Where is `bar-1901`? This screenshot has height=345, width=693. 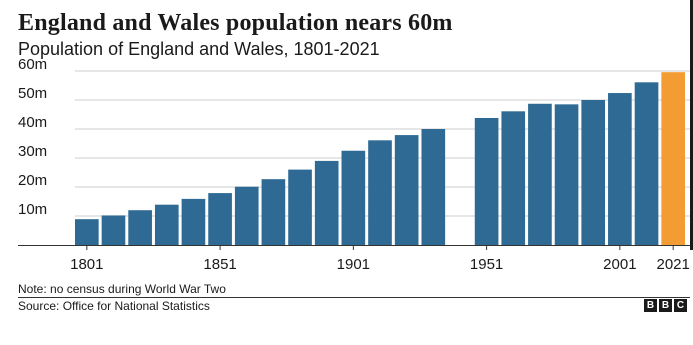
bar-1901 is located at coordinates (353, 197).